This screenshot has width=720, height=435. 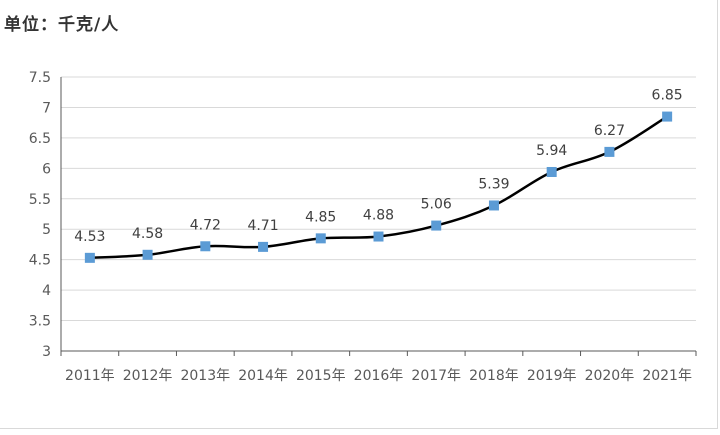 I want to click on y-tick-label: 7.5, so click(x=40, y=78).